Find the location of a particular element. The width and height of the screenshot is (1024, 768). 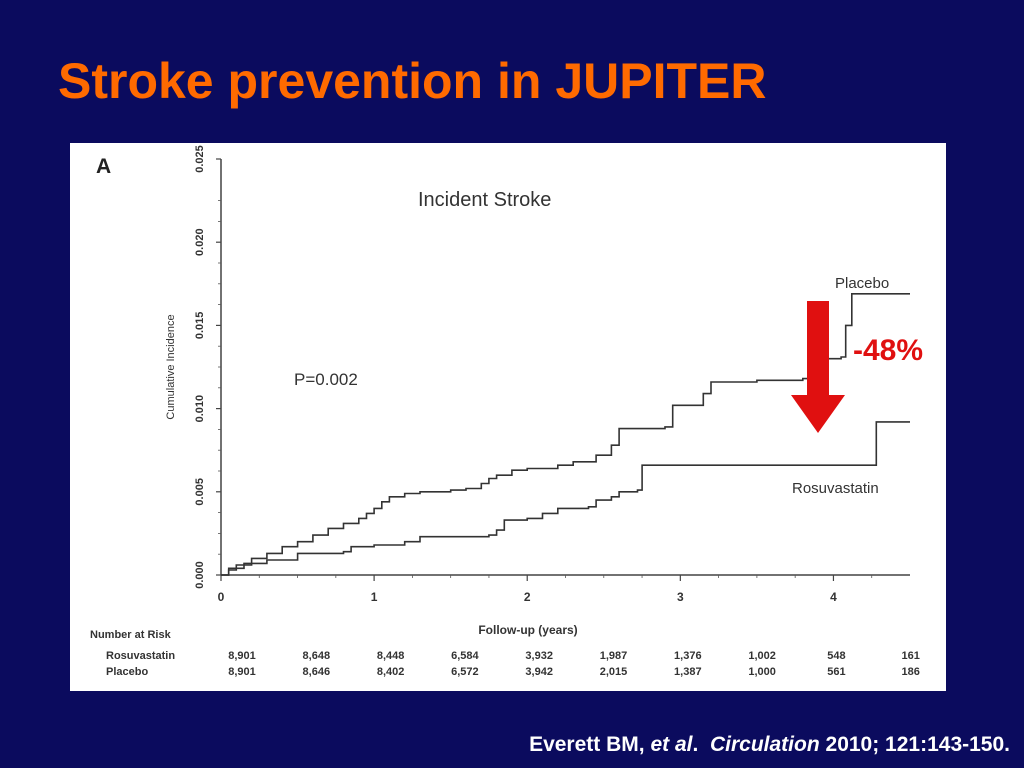

y-tick-label: 0.025 is located at coordinates (200, 159).